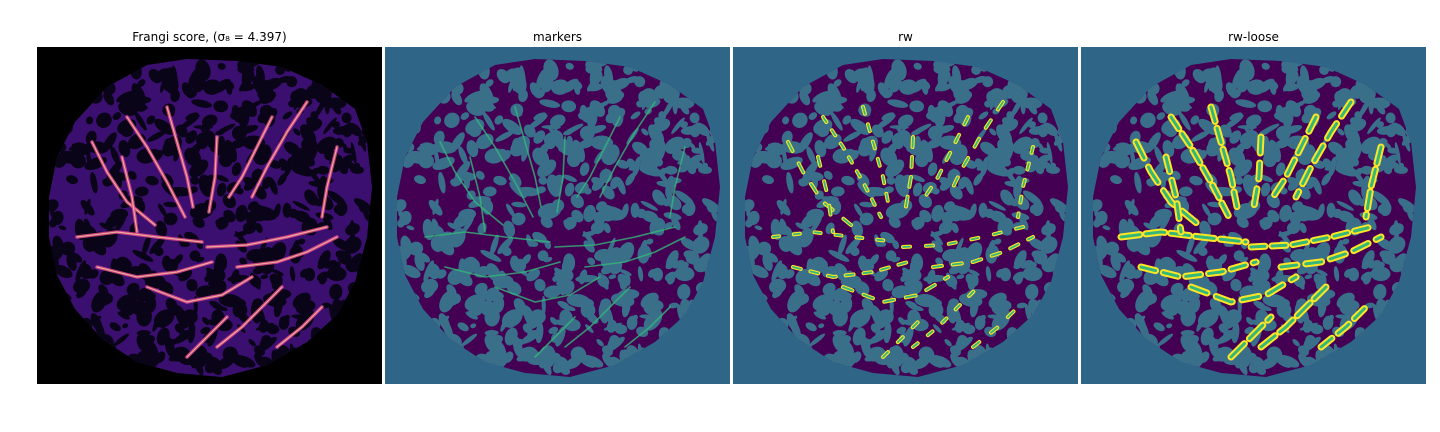  I want to click on panel-title-frangi: Frangi score, (σ₈ = 4.397), so click(209, 37).